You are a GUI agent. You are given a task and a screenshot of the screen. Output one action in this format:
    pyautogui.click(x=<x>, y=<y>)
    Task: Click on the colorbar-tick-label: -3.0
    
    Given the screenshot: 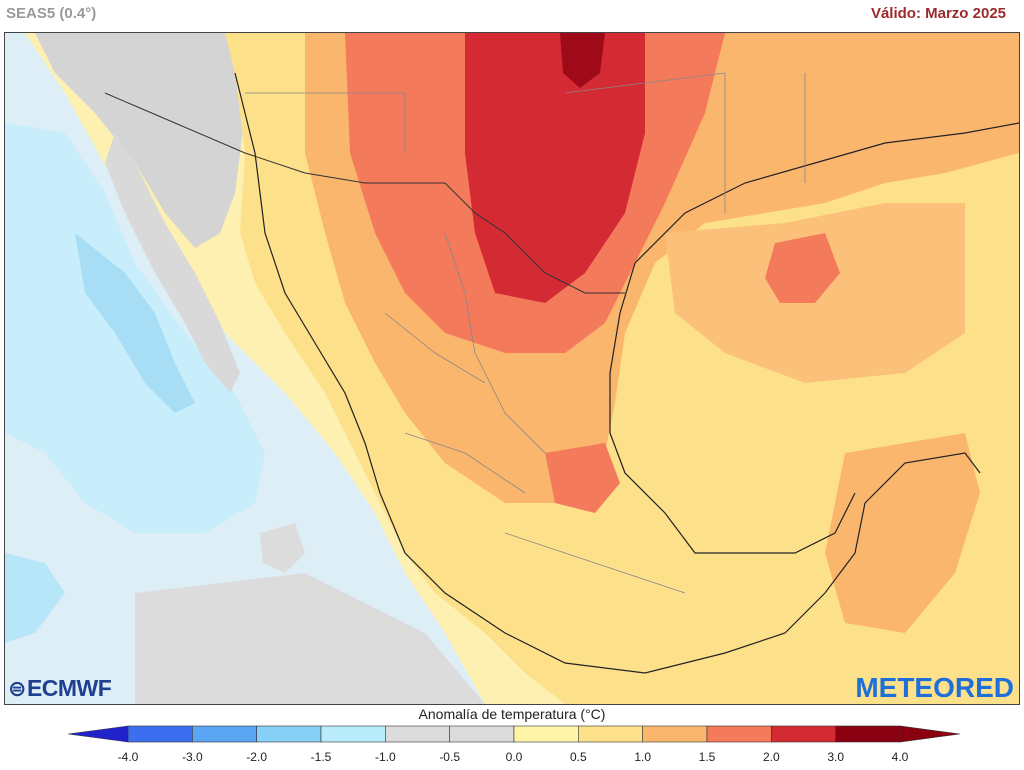 What is the action you would take?
    pyautogui.click(x=192, y=757)
    